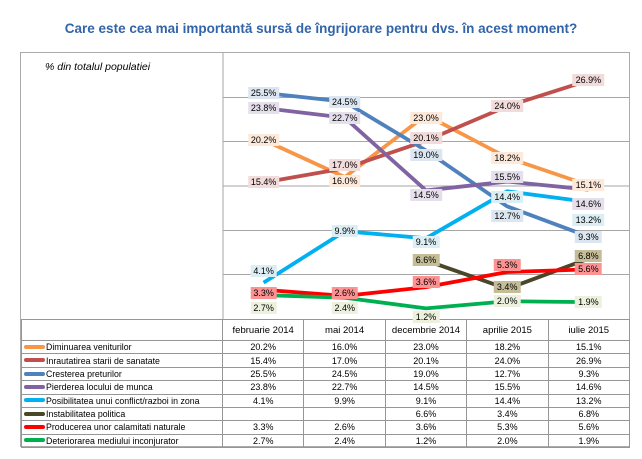 The width and height of the screenshot is (642, 459). I want to click on data-label: 17.0%, so click(345, 165).